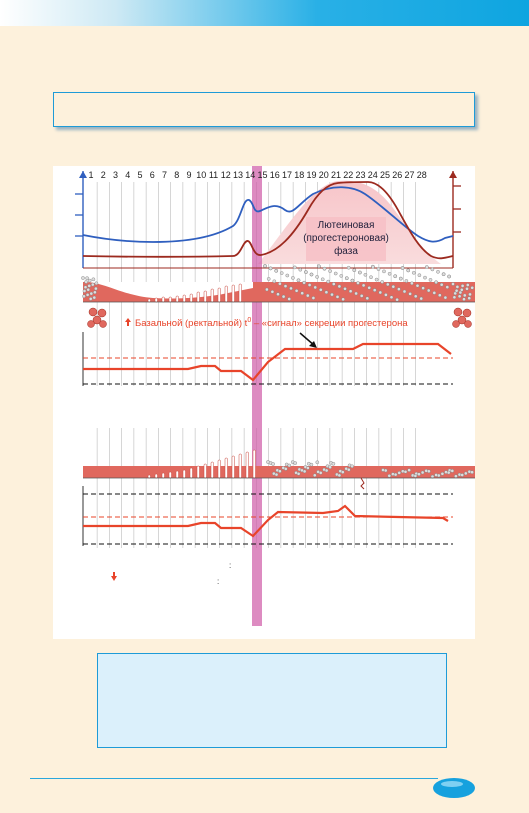  I want to click on basal-note-superscript: 0, so click(249, 320).